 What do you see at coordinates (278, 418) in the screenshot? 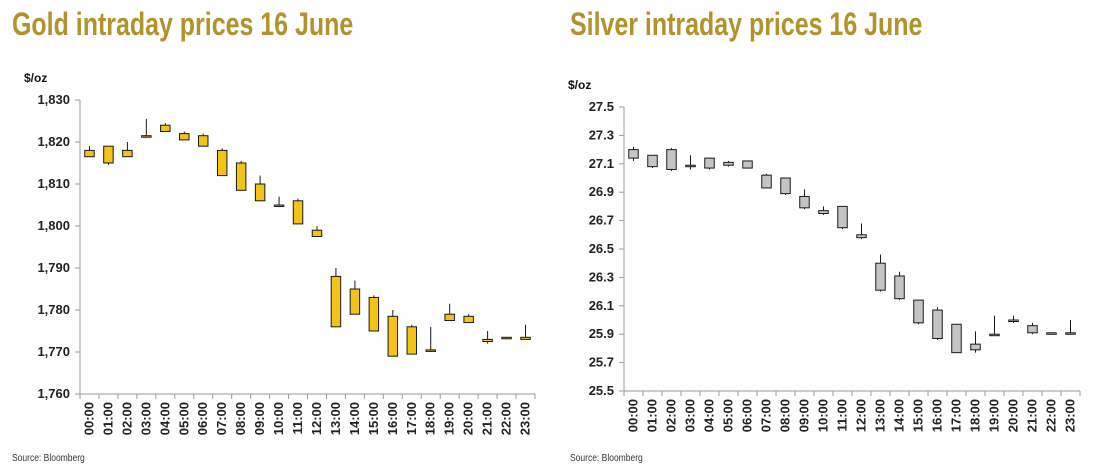
I see `gold-x-tick-label: 10:00` at bounding box center [278, 418].